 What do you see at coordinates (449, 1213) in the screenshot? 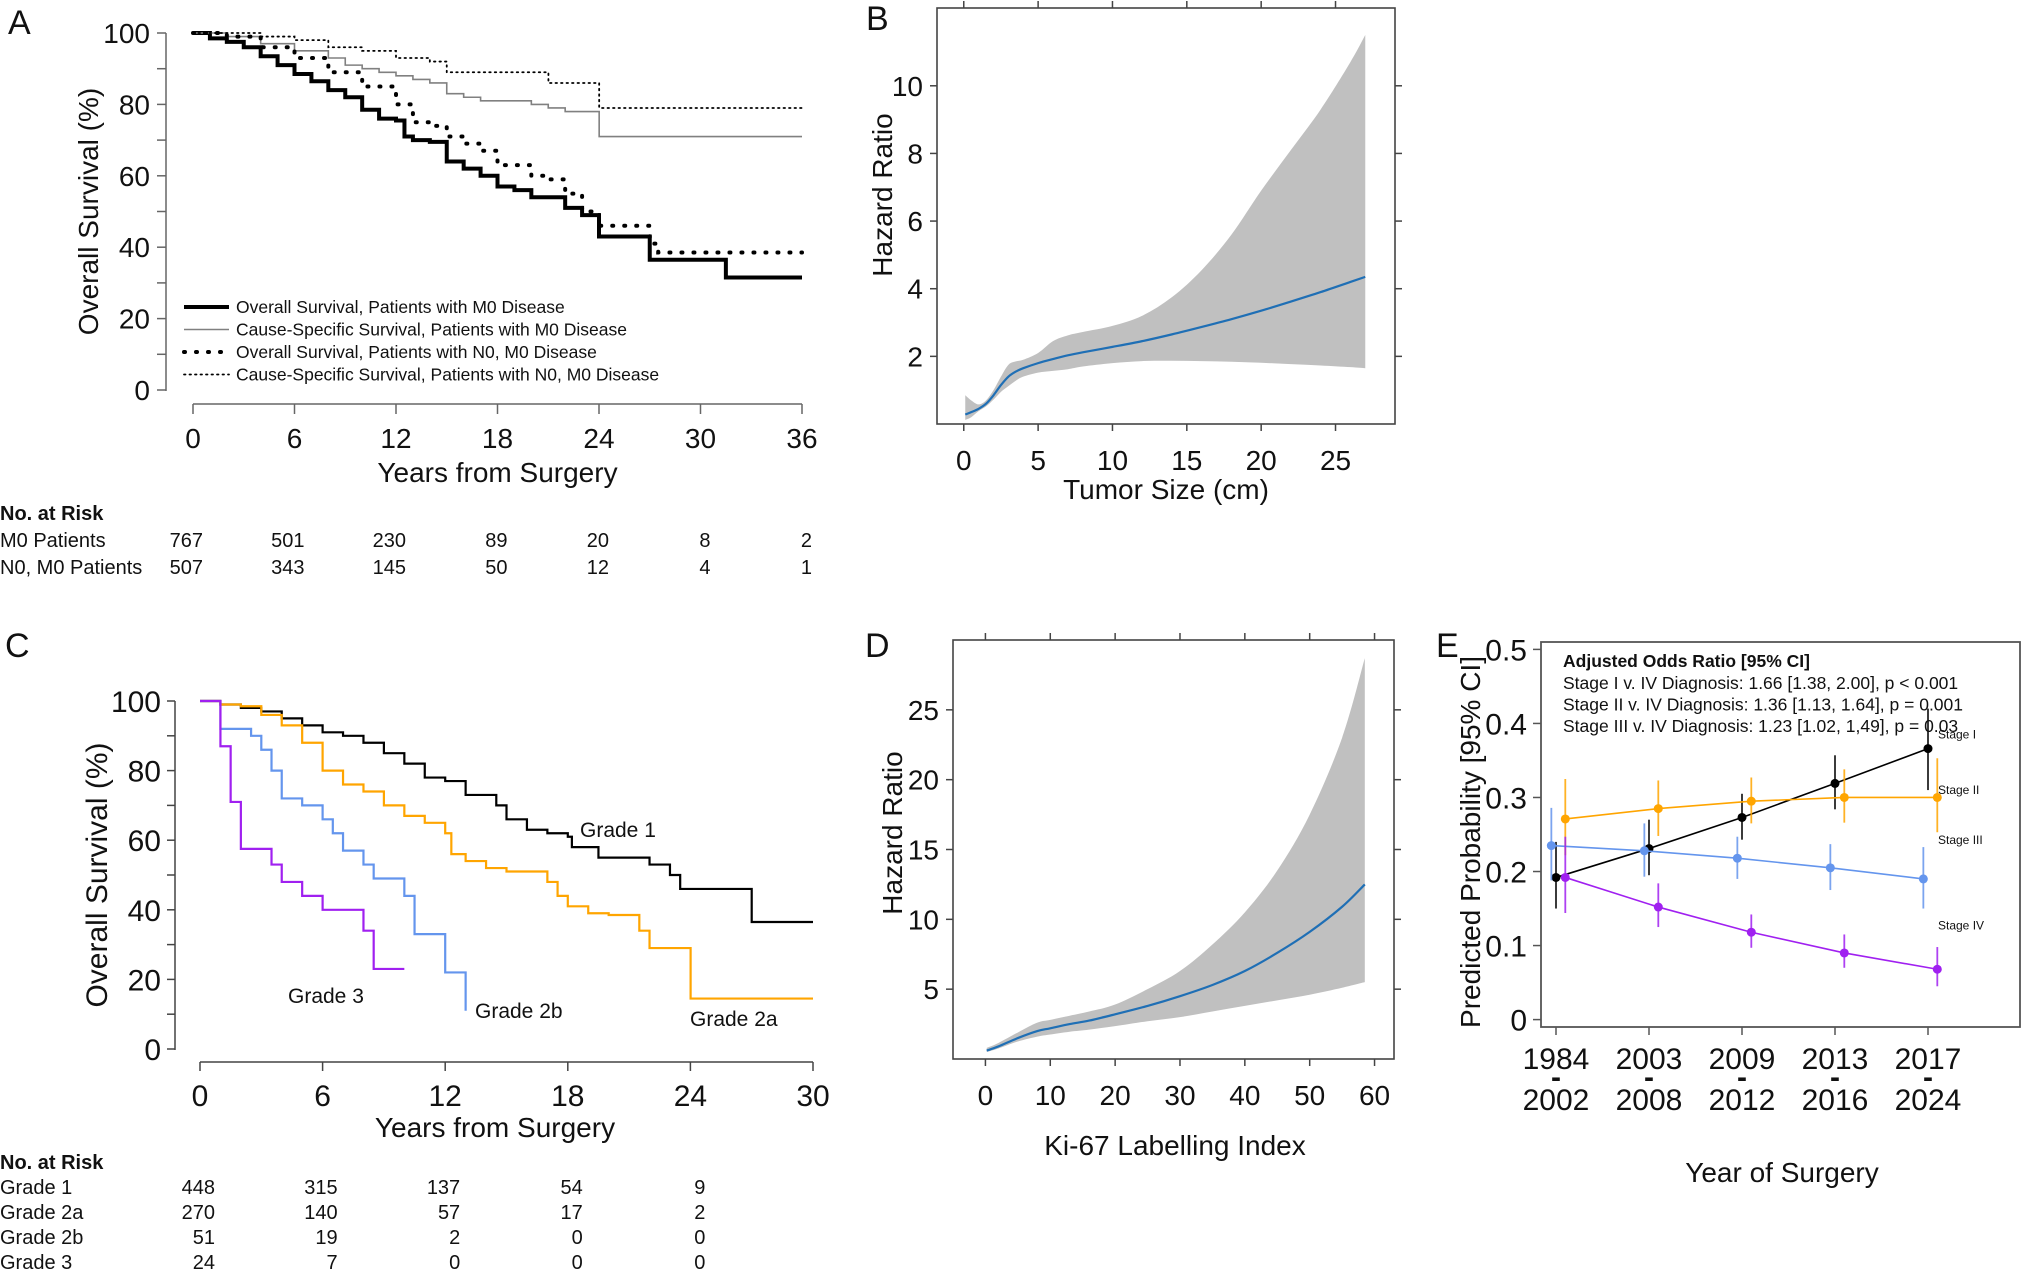
I see `risk-value: 57` at bounding box center [449, 1213].